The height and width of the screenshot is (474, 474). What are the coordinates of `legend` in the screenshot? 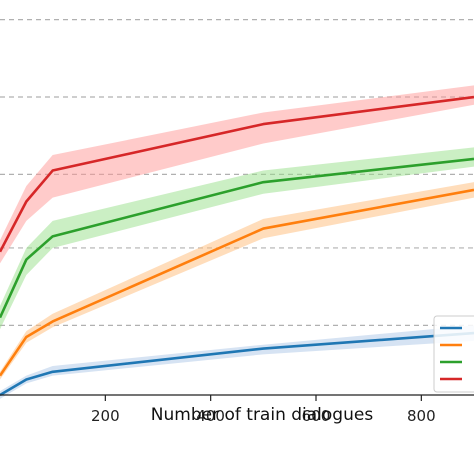 It's located at (453, 354).